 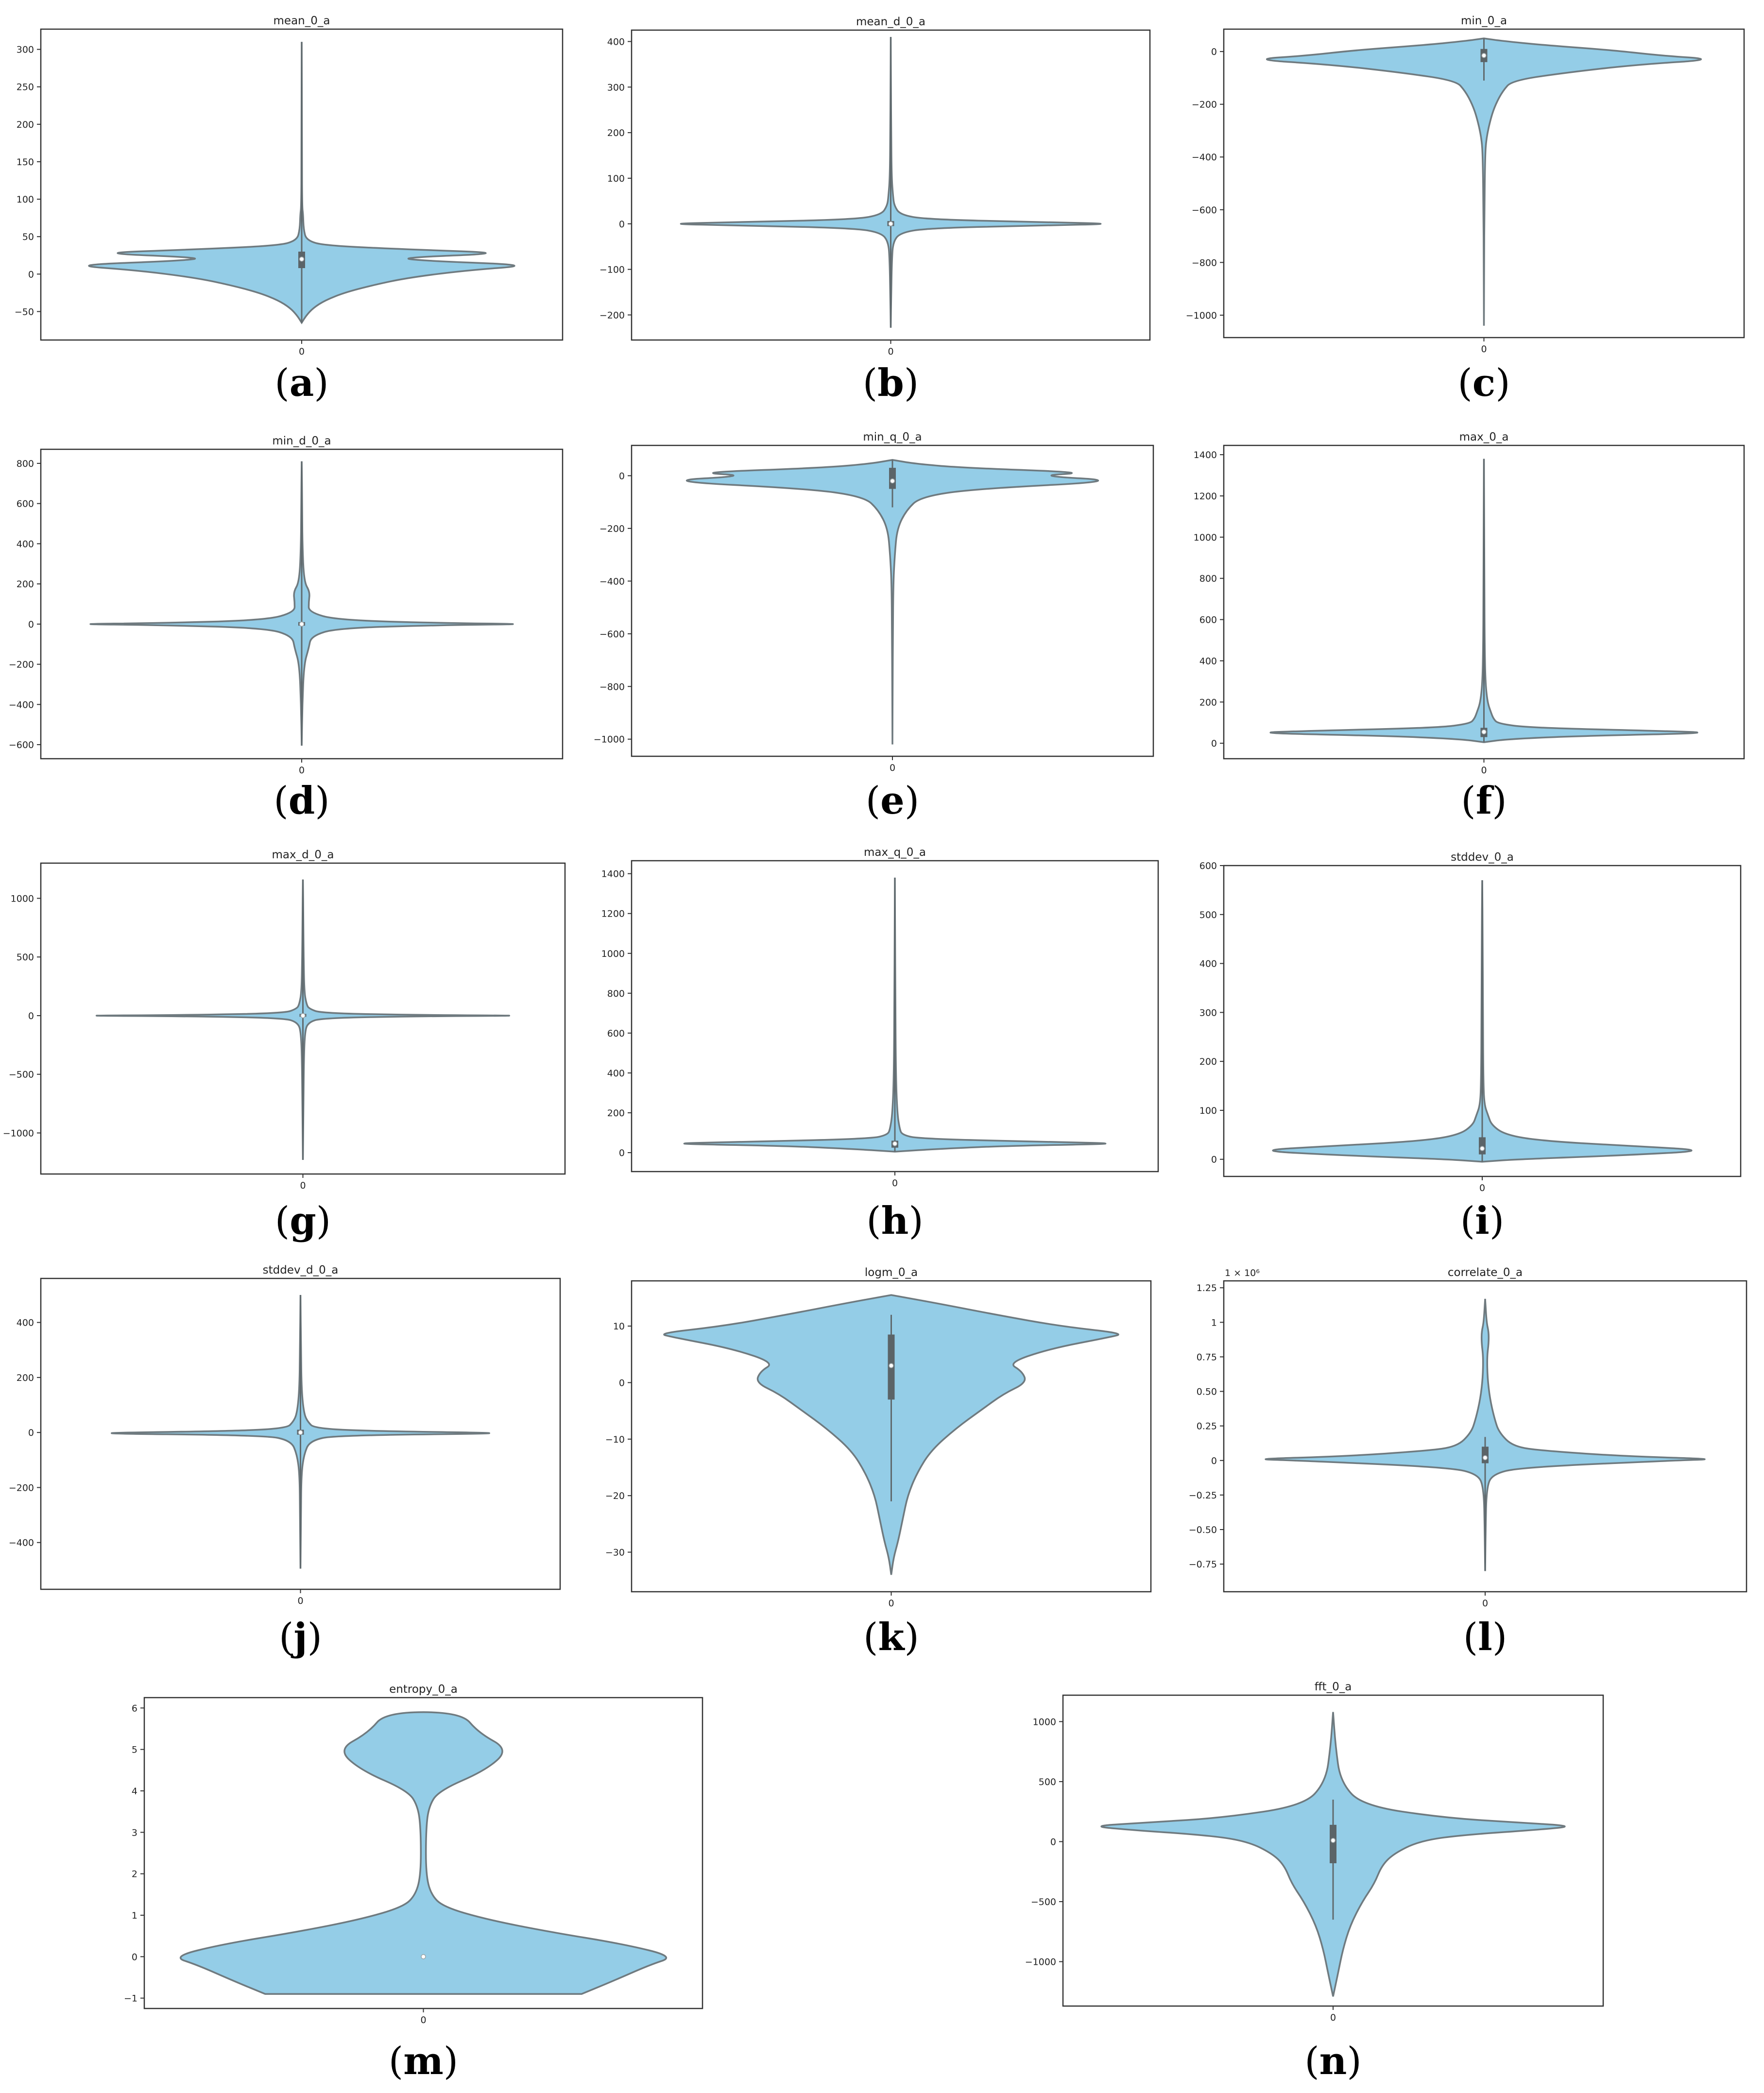 What do you see at coordinates (290, 210) in the screenshot?
I see `violin-panel-a: mean_0_a −50 0 50 100 150 200 250 300 0 (a)` at bounding box center [290, 210].